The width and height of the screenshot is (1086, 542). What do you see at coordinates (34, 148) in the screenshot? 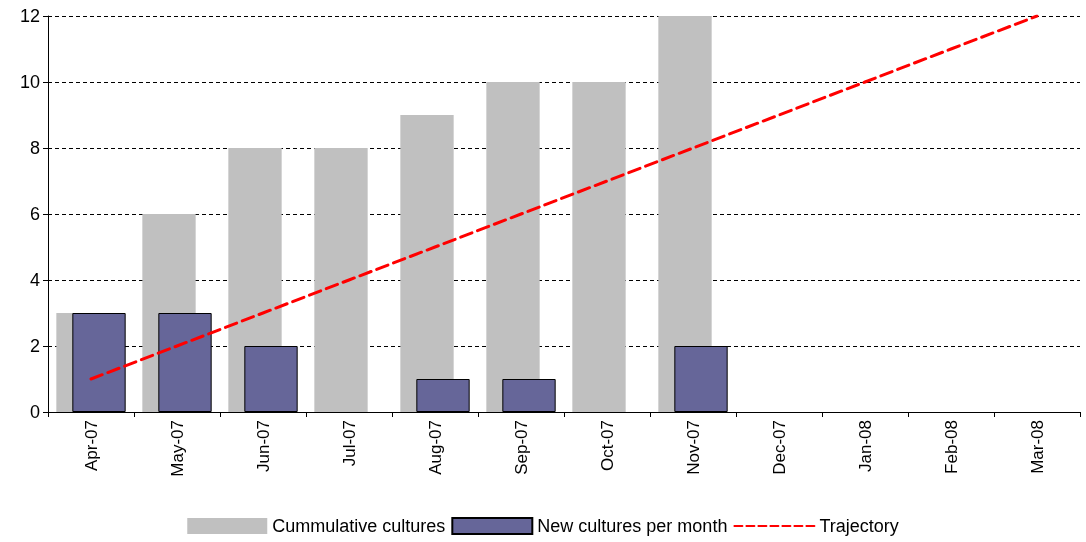
I see `y-tick-label: 8` at bounding box center [34, 148].